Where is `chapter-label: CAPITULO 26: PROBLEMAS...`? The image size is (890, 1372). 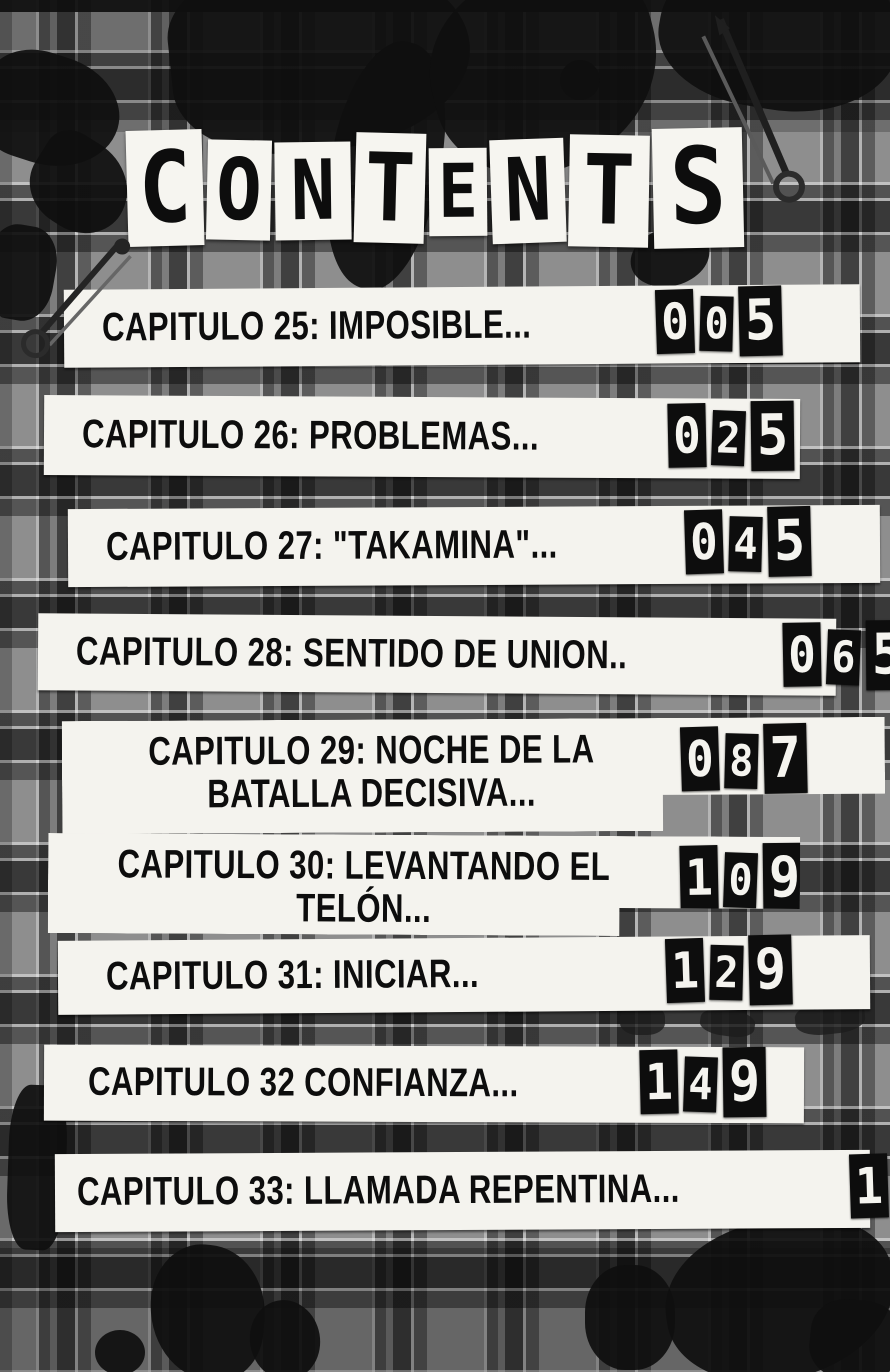
chapter-label: CAPITULO 26: PROBLEMAS... is located at coordinates (310, 436).